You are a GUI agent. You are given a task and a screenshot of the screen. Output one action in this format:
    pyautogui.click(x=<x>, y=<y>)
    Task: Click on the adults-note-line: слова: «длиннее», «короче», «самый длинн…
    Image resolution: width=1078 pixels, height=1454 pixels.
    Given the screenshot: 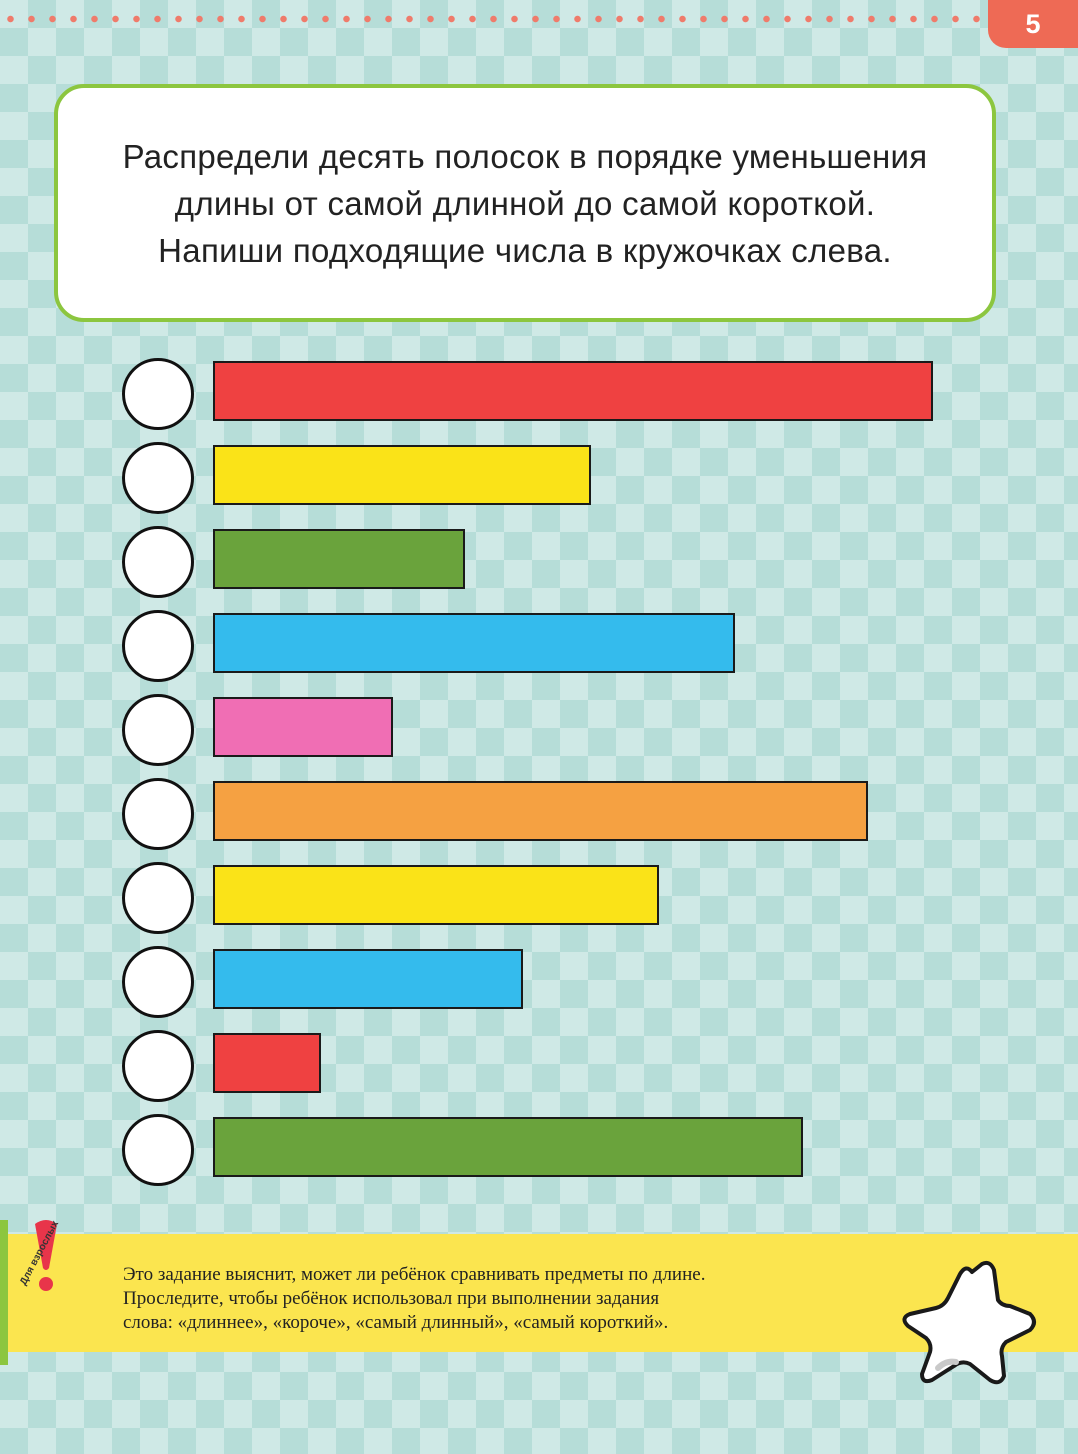 What is the action you would take?
    pyautogui.click(x=396, y=1322)
    